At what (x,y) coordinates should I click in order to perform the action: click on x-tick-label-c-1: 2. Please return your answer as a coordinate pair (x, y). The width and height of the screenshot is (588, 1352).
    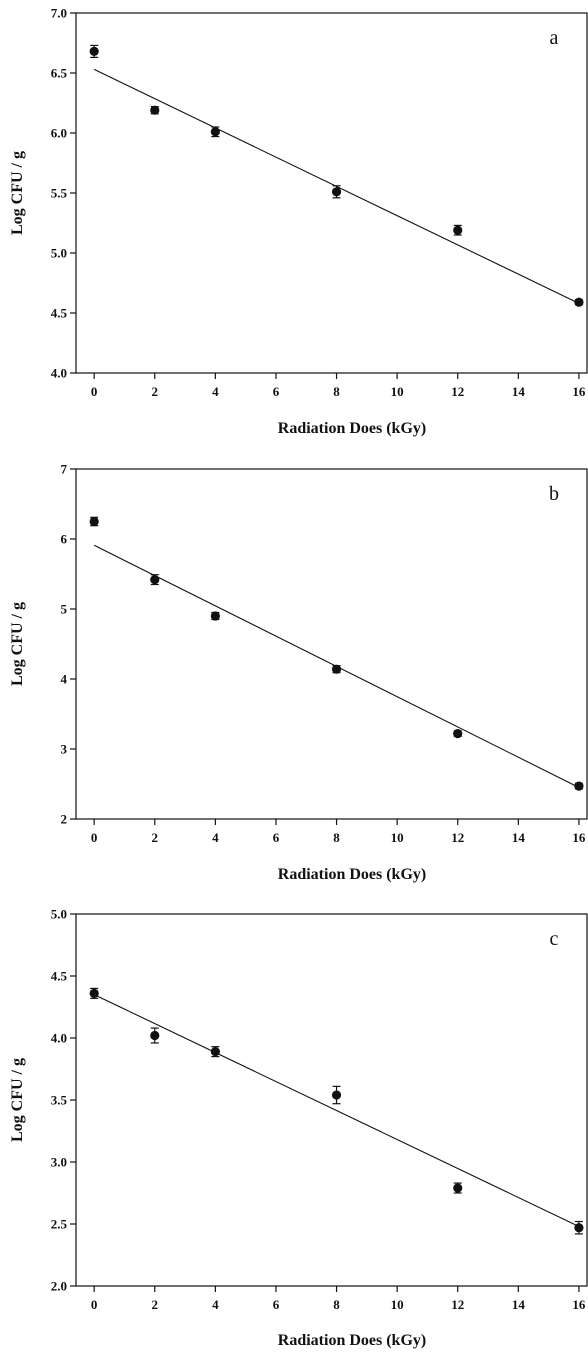
    Looking at the image, I should click on (155, 1304).